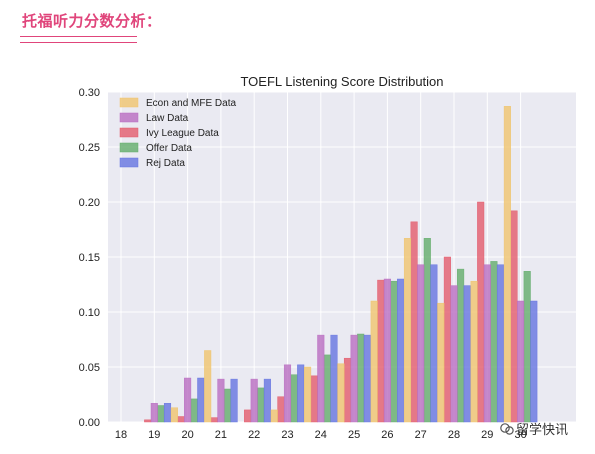 This screenshot has width=595, height=454. Describe the element at coordinates (89, 313) in the screenshot. I see `y-tick-label: 0.10` at that location.